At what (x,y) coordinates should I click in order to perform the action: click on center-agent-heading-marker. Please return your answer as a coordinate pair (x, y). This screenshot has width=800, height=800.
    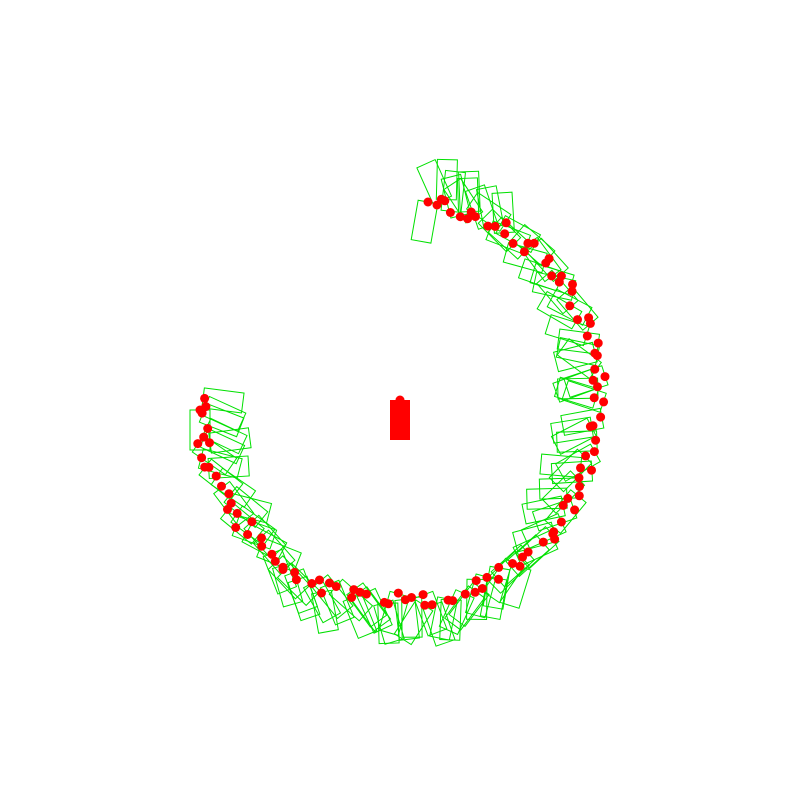
    Looking at the image, I should click on (400, 400).